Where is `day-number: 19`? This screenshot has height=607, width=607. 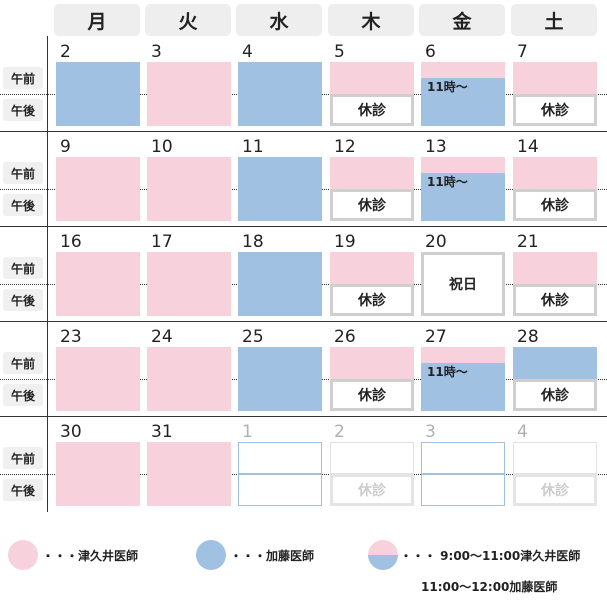
day-number: 19 is located at coordinates (345, 242).